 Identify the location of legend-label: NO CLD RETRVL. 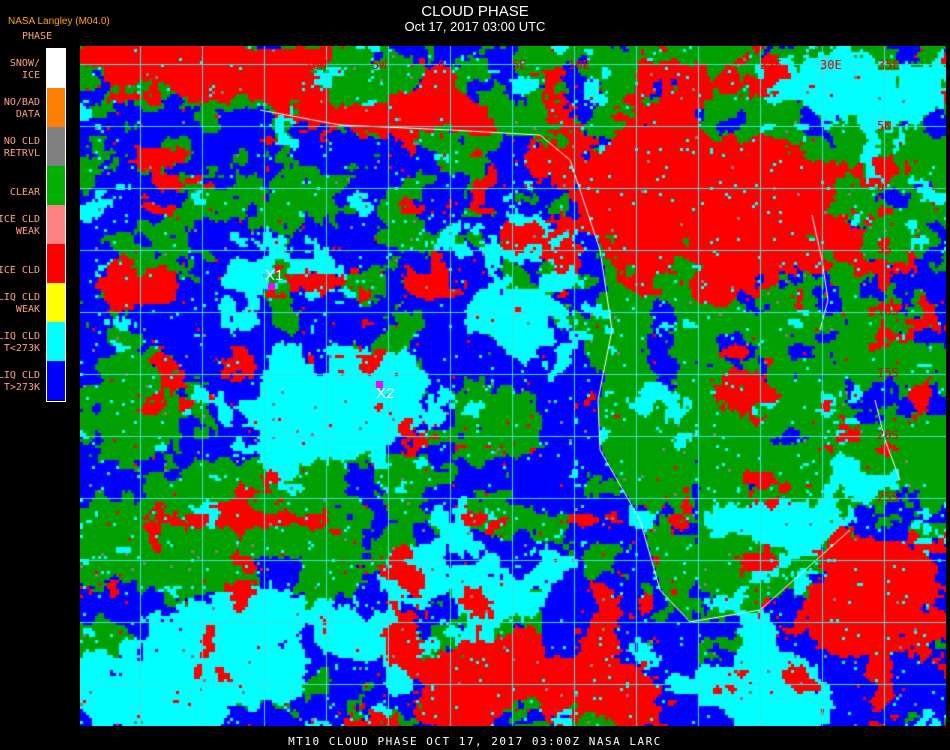
(20, 148).